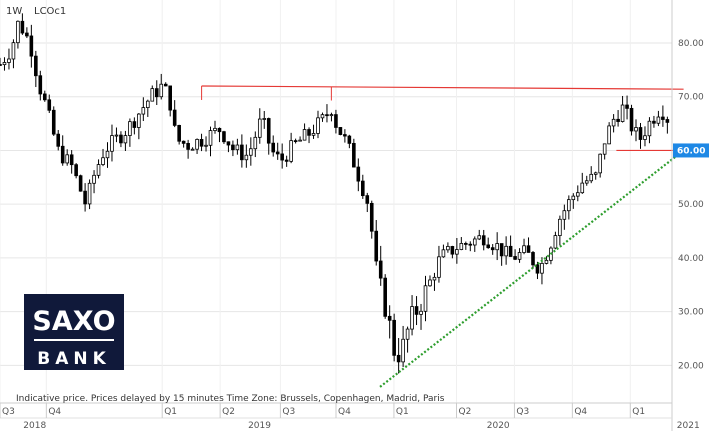 Image resolution: width=709 pixels, height=435 pixels. What do you see at coordinates (691, 98) in the screenshot?
I see `y-tick-label: 70.00` at bounding box center [691, 98].